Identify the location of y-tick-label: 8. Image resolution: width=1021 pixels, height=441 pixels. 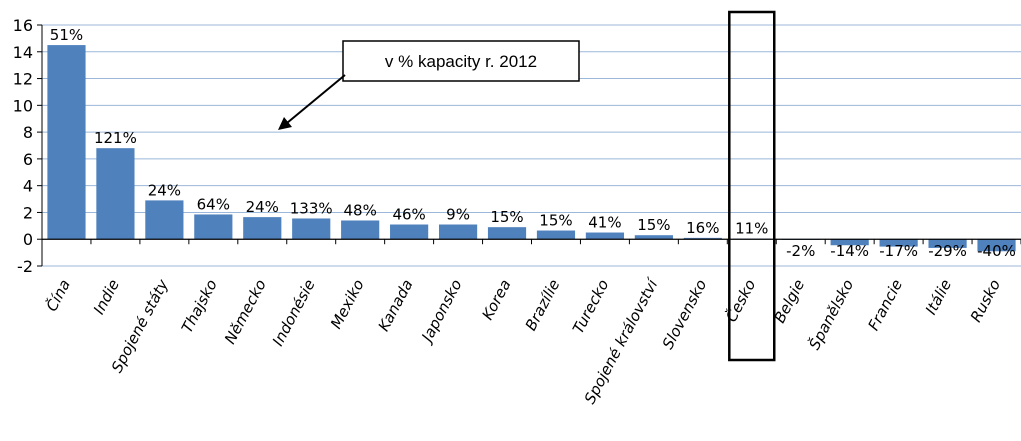
(28, 132).